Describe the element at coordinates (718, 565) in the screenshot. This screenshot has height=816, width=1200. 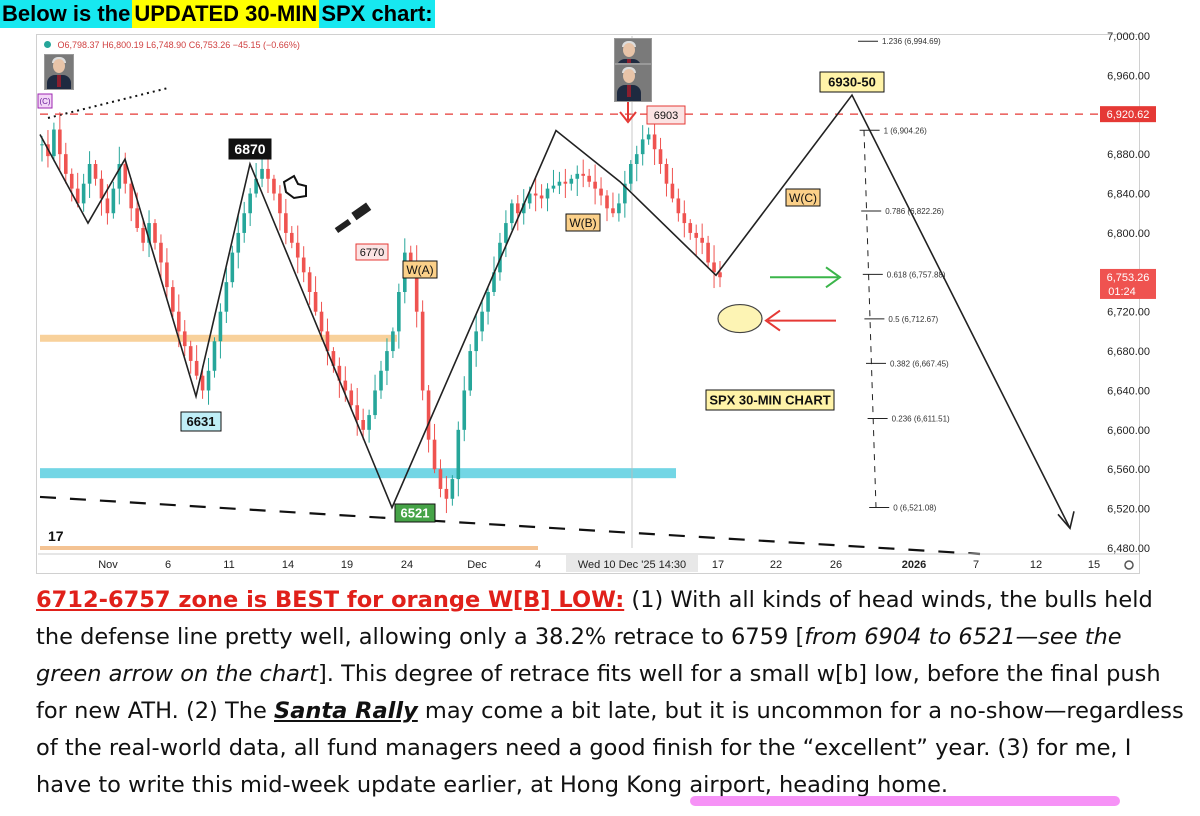
I see `time-axis-tick: 17` at that location.